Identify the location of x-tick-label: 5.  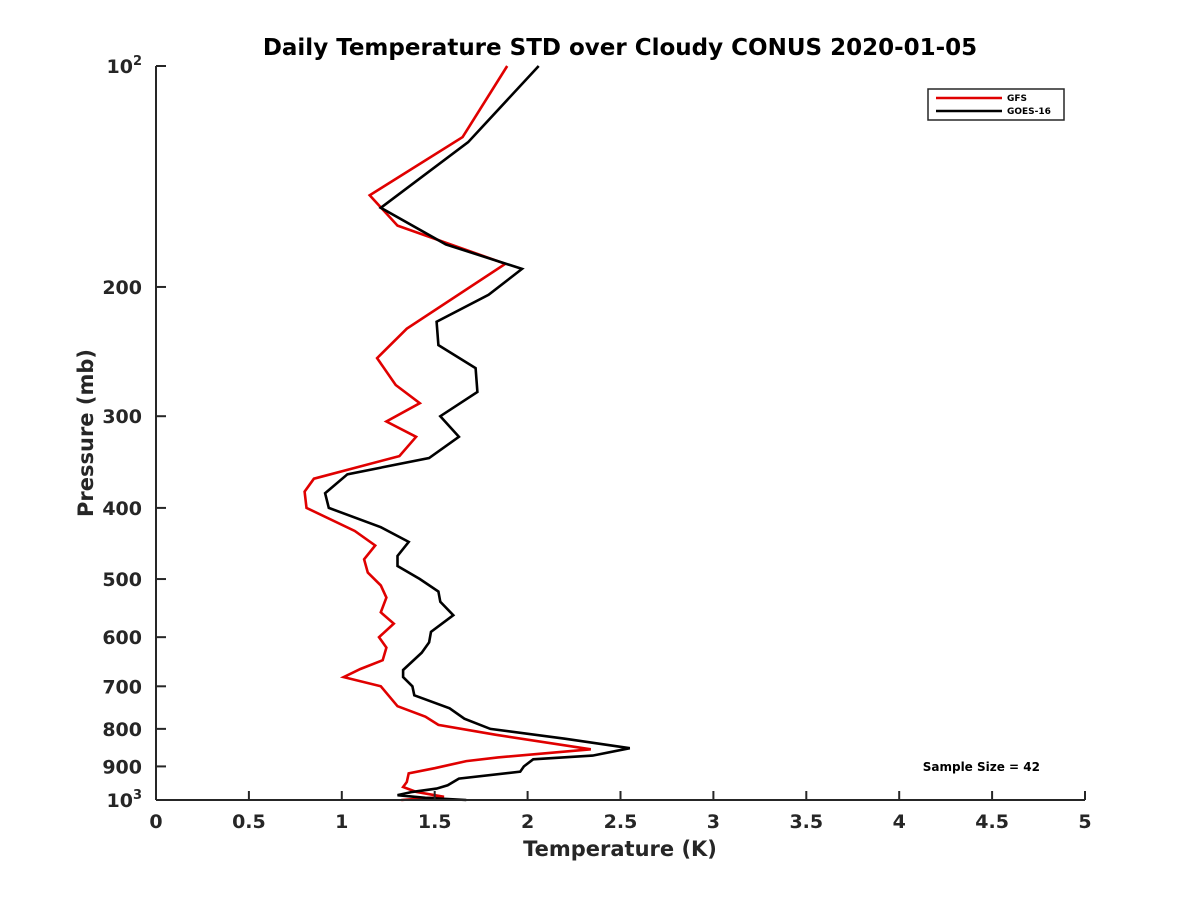
(1084, 822).